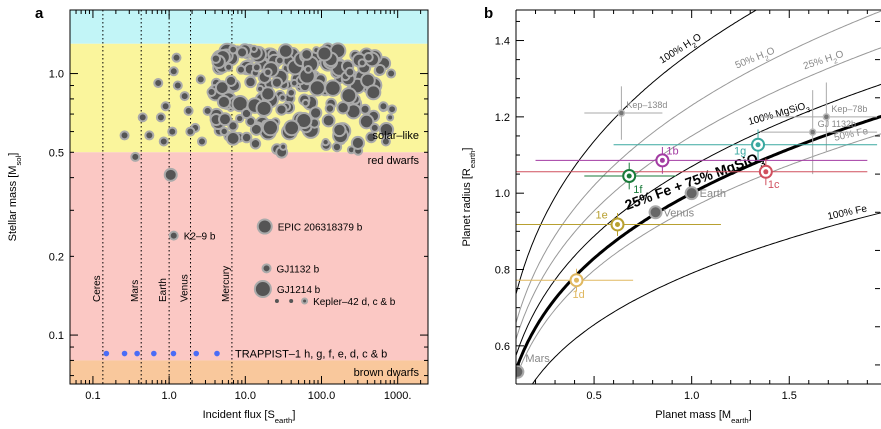 This screenshot has height=429, width=881. What do you see at coordinates (56, 336) in the screenshot?
I see `y-tick-label: 0.1` at bounding box center [56, 336].